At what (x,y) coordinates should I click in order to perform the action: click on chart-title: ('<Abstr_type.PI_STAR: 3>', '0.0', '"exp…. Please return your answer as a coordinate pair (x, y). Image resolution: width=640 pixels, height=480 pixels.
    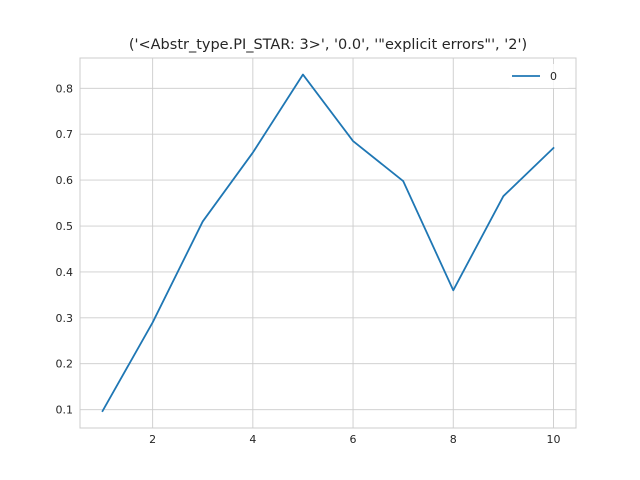
    Looking at the image, I should click on (328, 45).